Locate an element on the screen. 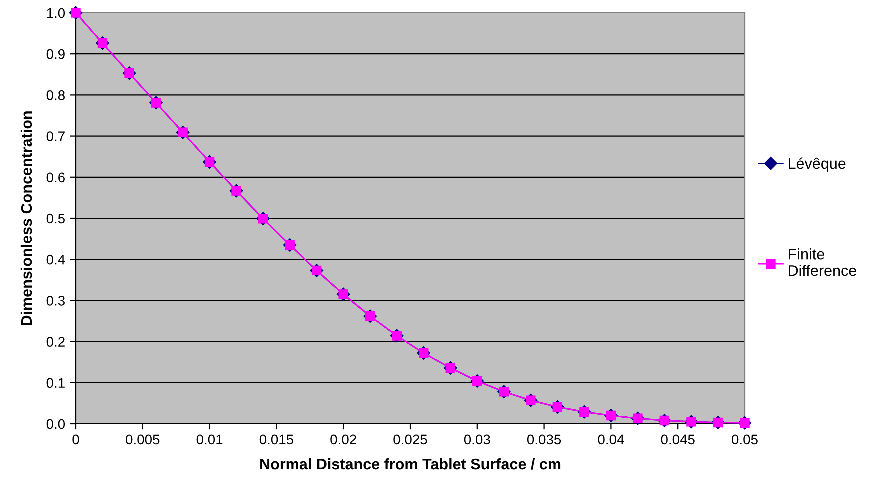  x-tick-label: 0.005 is located at coordinates (143, 439).